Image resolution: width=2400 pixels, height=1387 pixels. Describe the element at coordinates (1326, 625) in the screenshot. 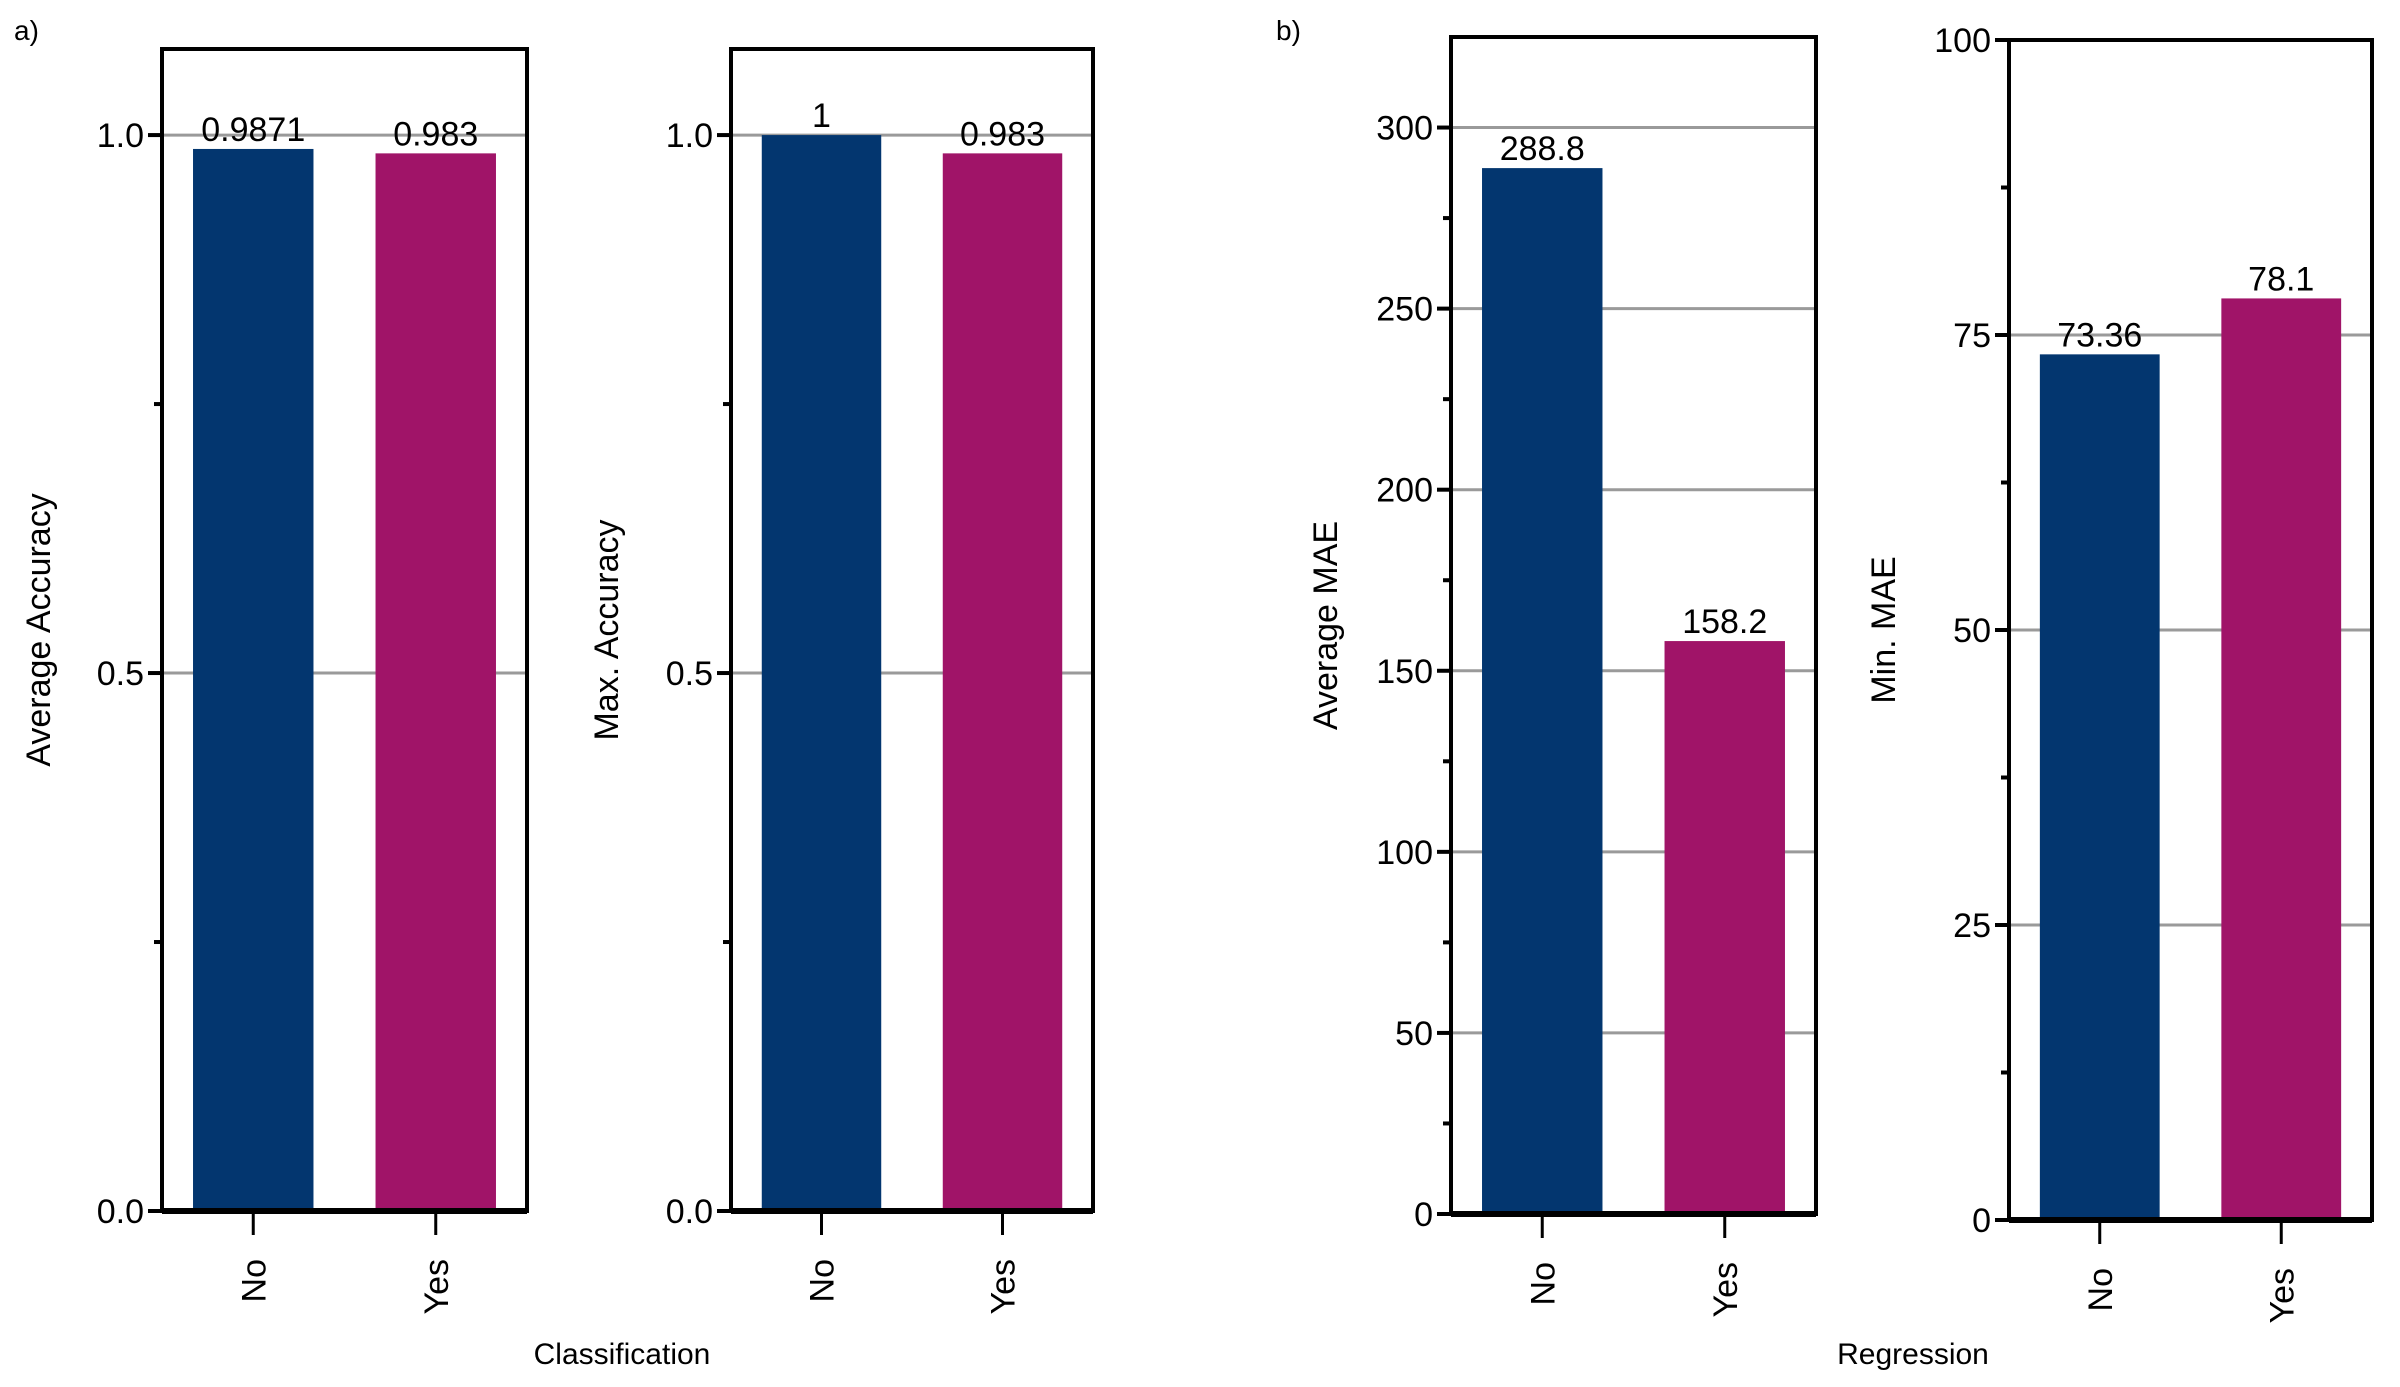

I see `y-axis-title: Average MAE` at that location.